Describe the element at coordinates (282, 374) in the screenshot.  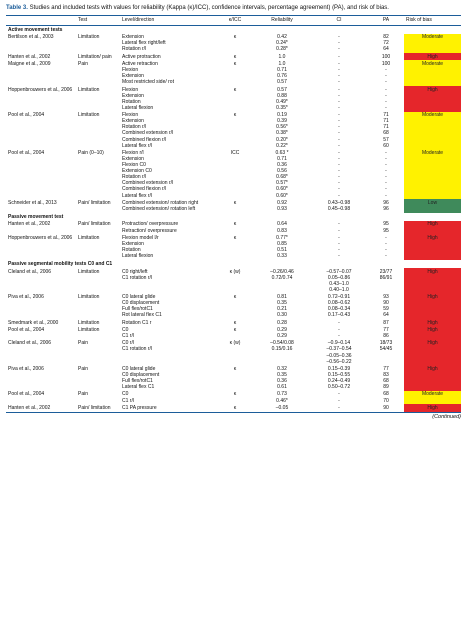
I see `reliability: 0.35` at that location.